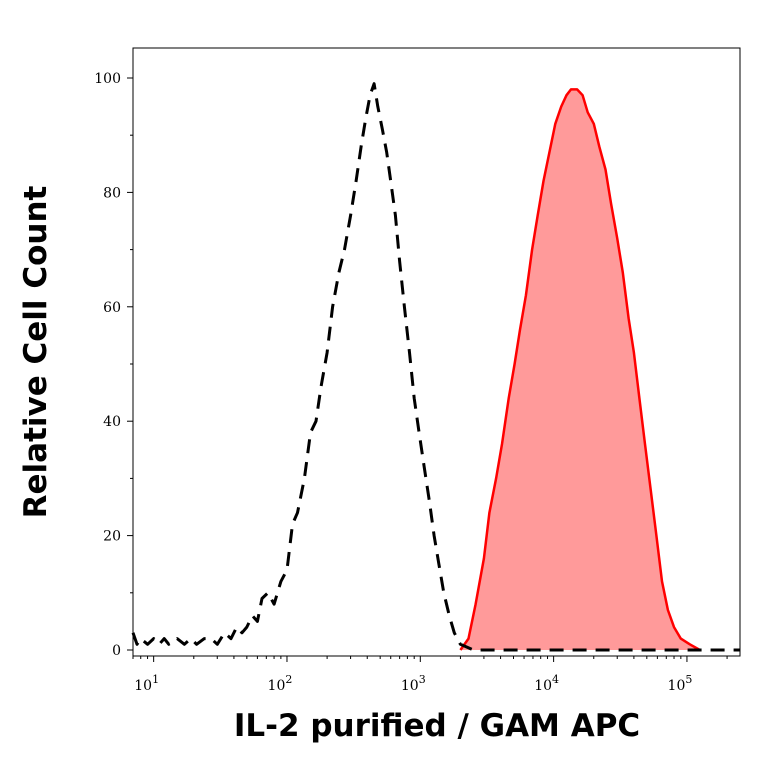 This screenshot has height=764, width=764. What do you see at coordinates (280, 683) in the screenshot?
I see `x-tick-label: 10²` at bounding box center [280, 683].